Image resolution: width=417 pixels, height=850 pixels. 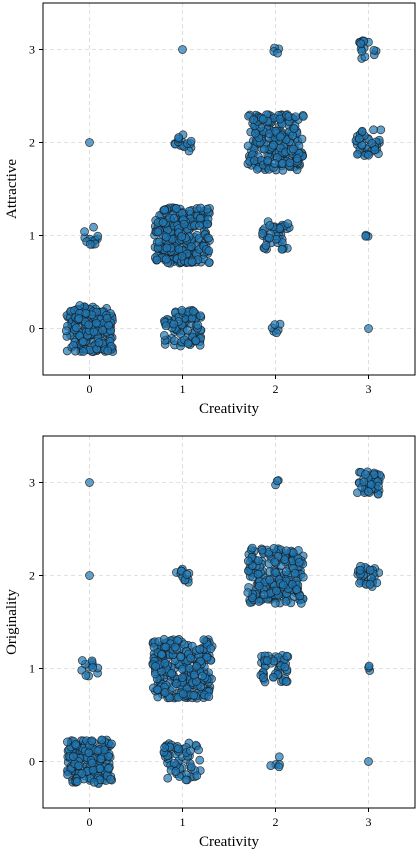 What do you see at coordinates (12, 189) in the screenshot?
I see `chart-attractive-y-axis-label: Attractive` at bounding box center [12, 189].